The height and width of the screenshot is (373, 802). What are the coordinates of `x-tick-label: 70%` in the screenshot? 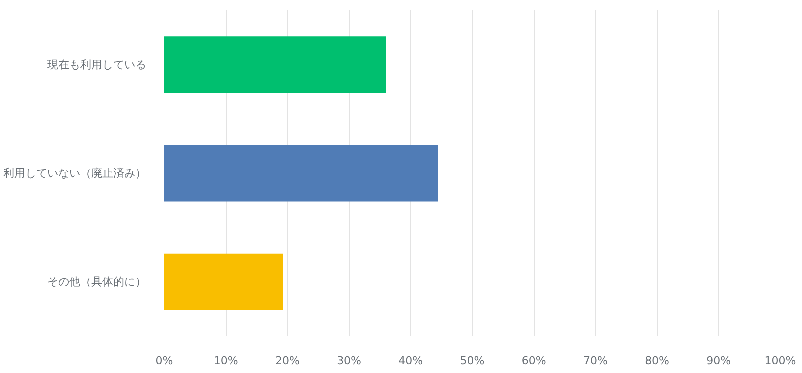 It's located at (595, 361).